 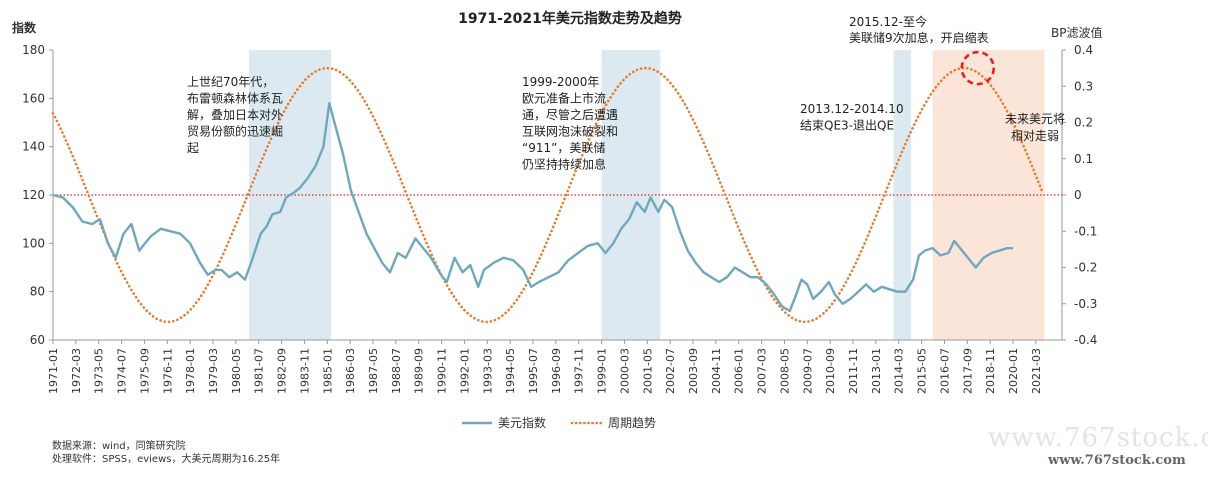 I want to click on annotation-1-line: 贸易份额的迅速崛, so click(x=235, y=131).